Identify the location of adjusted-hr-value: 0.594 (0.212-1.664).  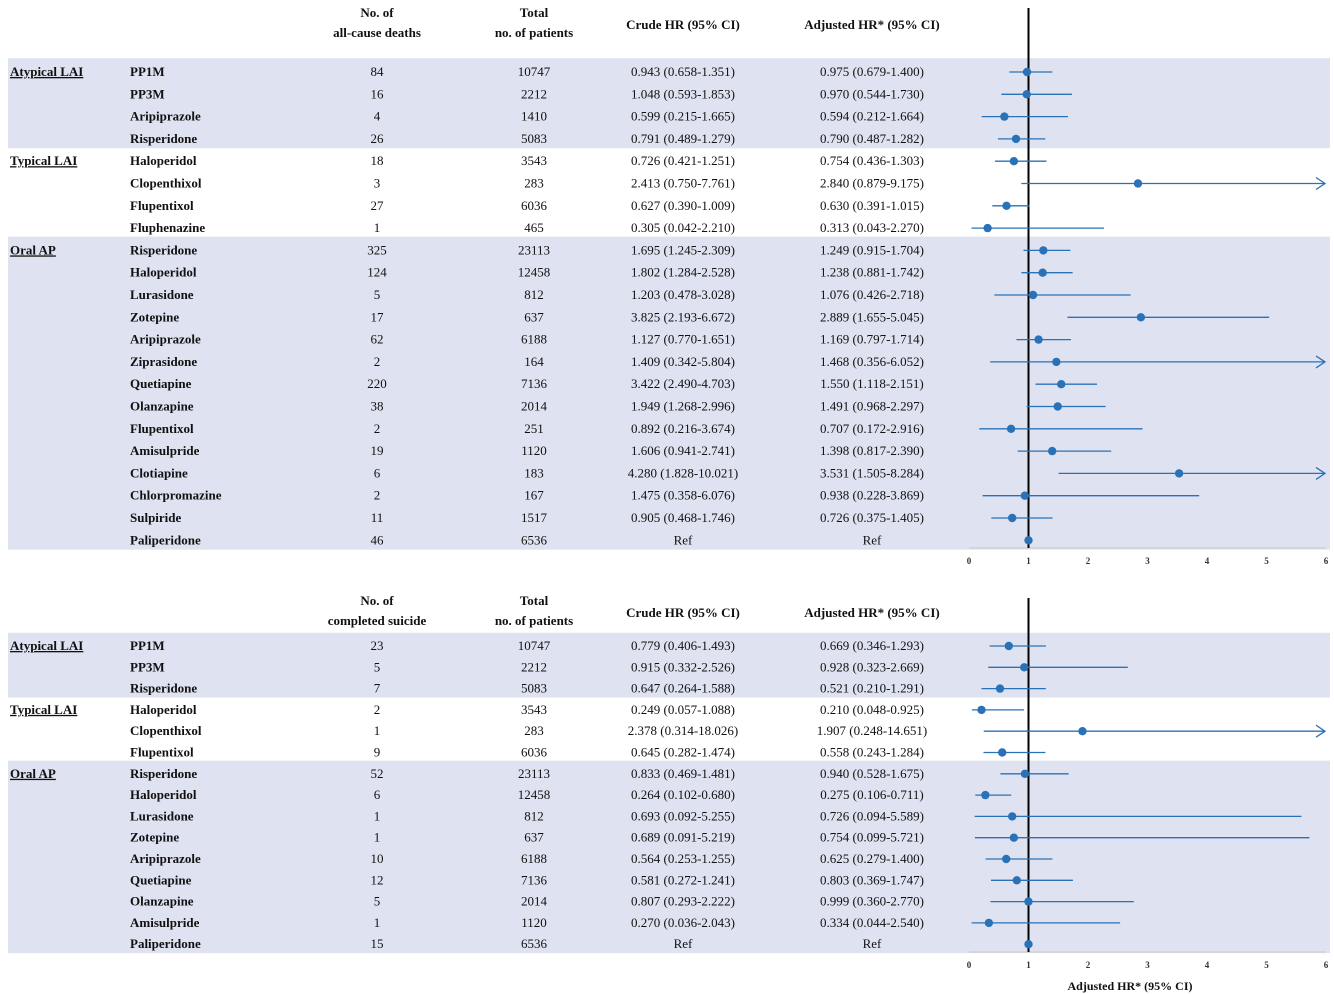
(872, 116).